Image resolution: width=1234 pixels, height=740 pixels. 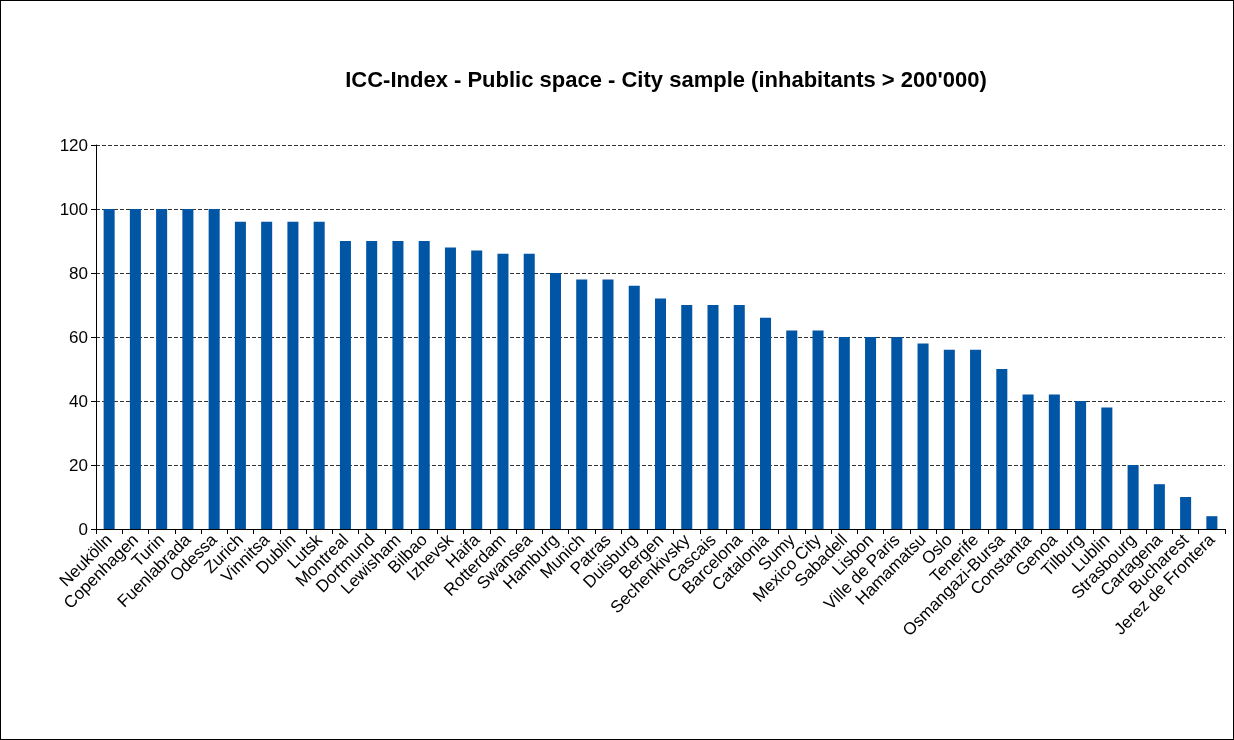 I want to click on y-tick-label: 60, so click(x=78, y=337).